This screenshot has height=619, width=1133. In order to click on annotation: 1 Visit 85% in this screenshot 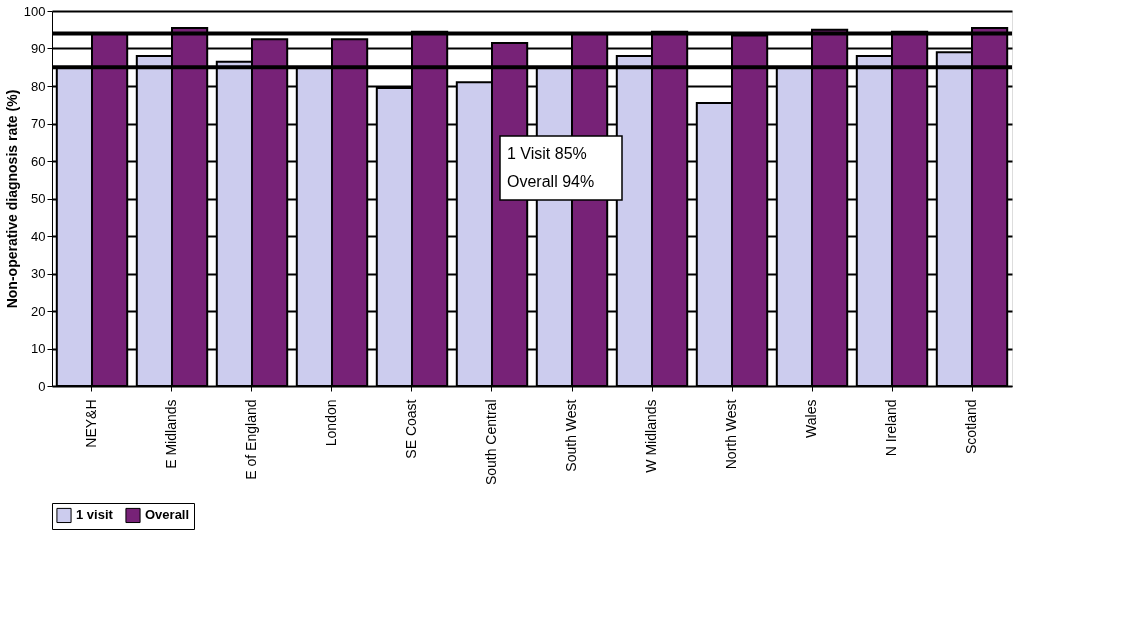, I will do `click(547, 153)`.